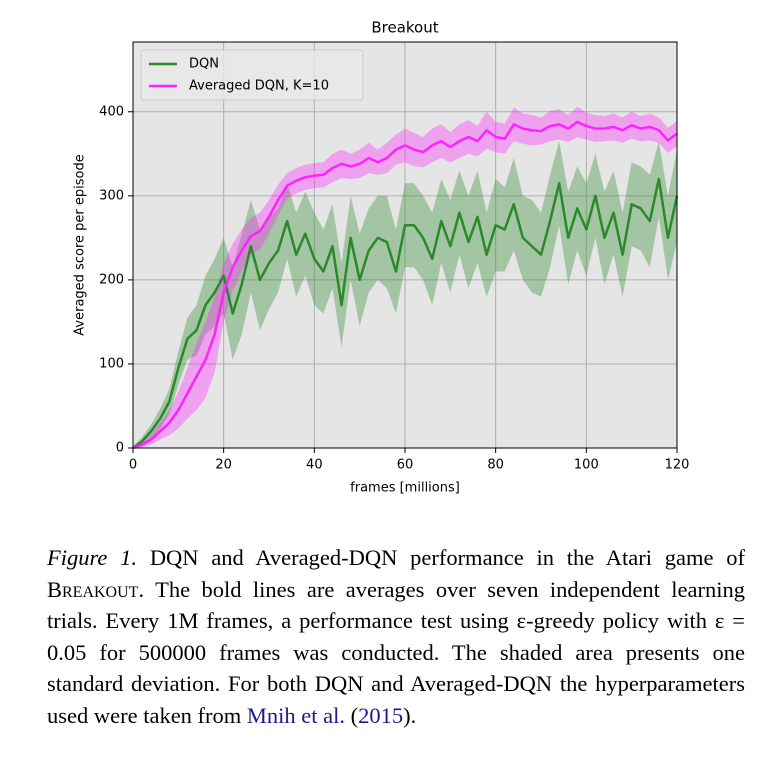 The height and width of the screenshot is (780, 778). Describe the element at coordinates (677, 465) in the screenshot. I see `x-tick-label: 120` at that location.